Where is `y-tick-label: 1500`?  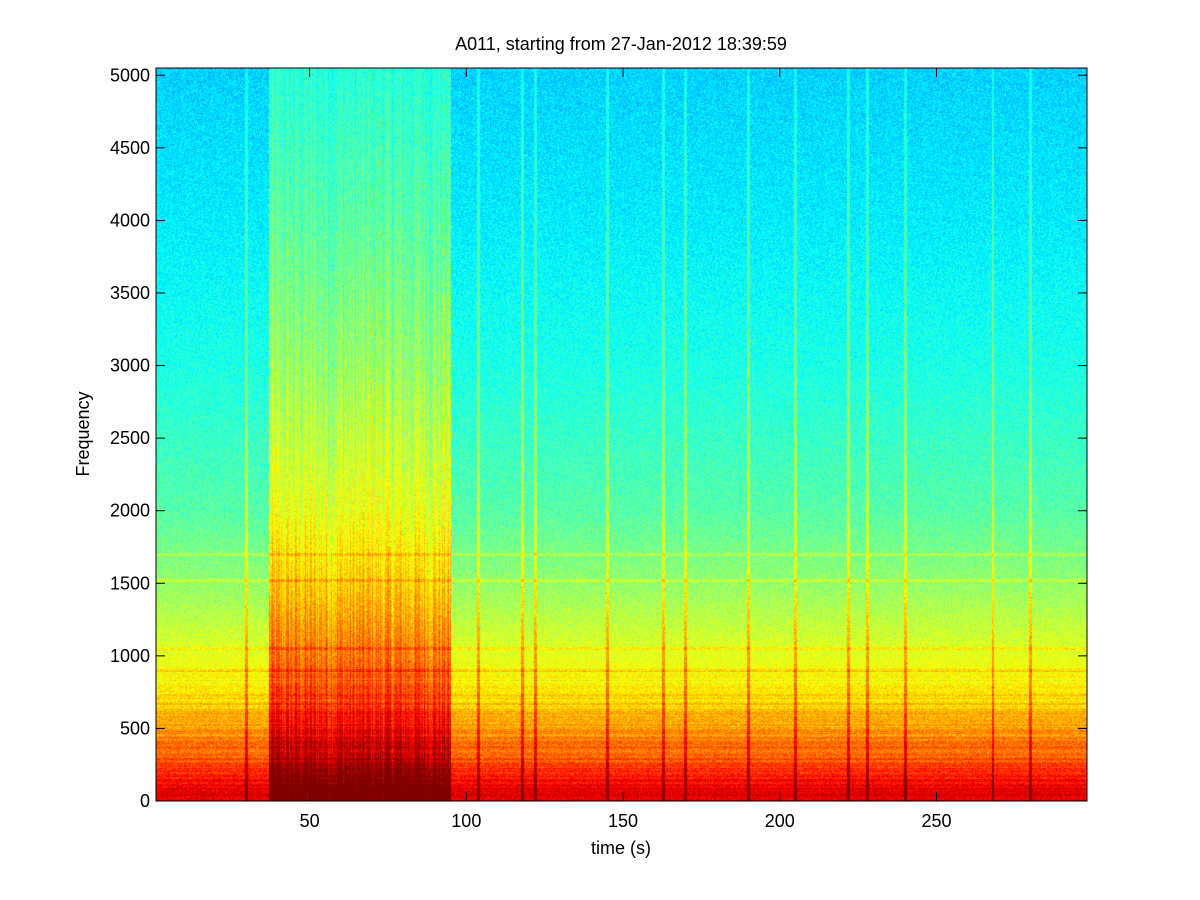
y-tick-label: 1500 is located at coordinates (130, 583).